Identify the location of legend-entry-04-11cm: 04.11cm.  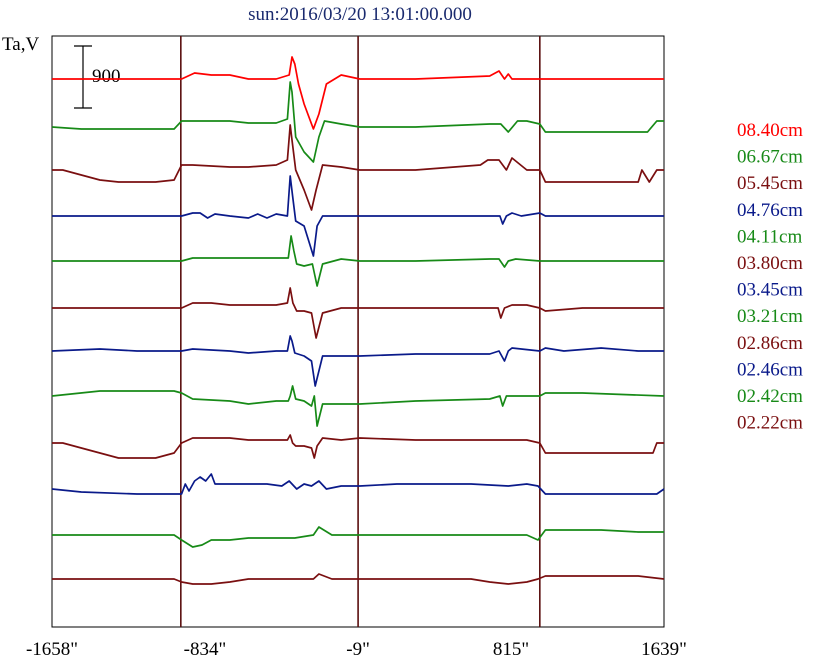
(769, 236).